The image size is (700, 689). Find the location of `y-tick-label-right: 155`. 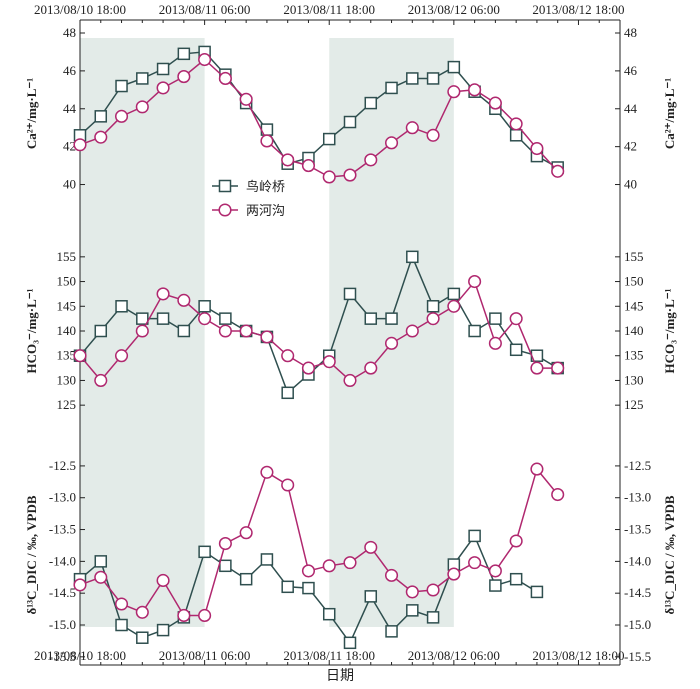

y-tick-label-right: 155 is located at coordinates (634, 256).